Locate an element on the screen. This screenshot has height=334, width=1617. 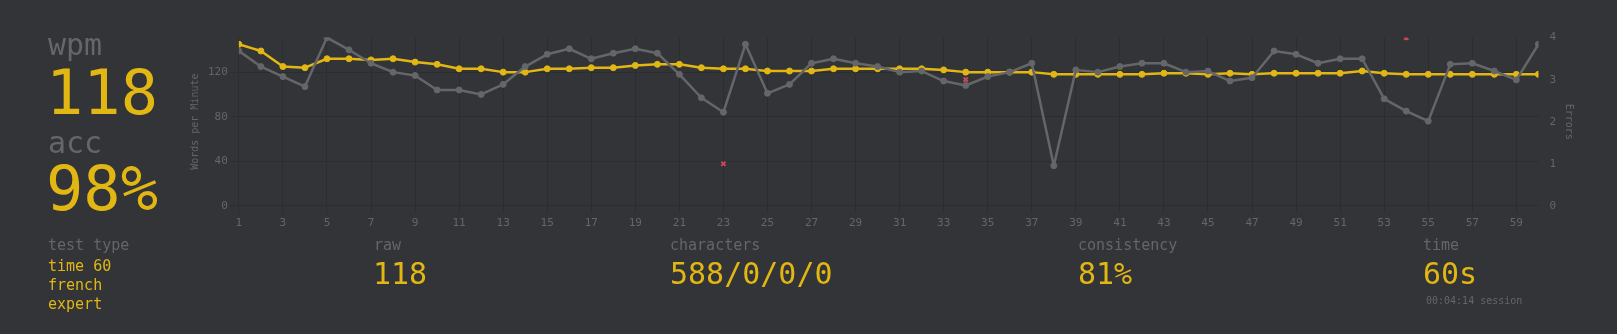
text: time 60 is located at coordinates (80, 266).